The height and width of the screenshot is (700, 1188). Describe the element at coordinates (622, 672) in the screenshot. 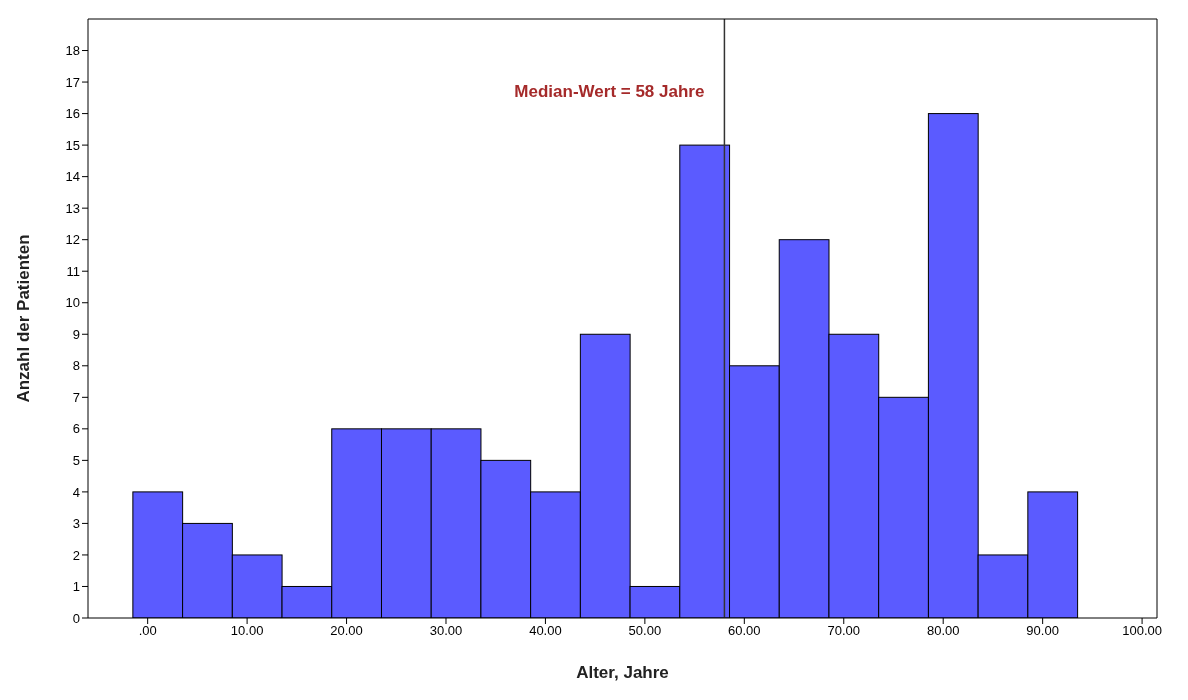

I see `x-axis-title: Alter, Jahre` at that location.